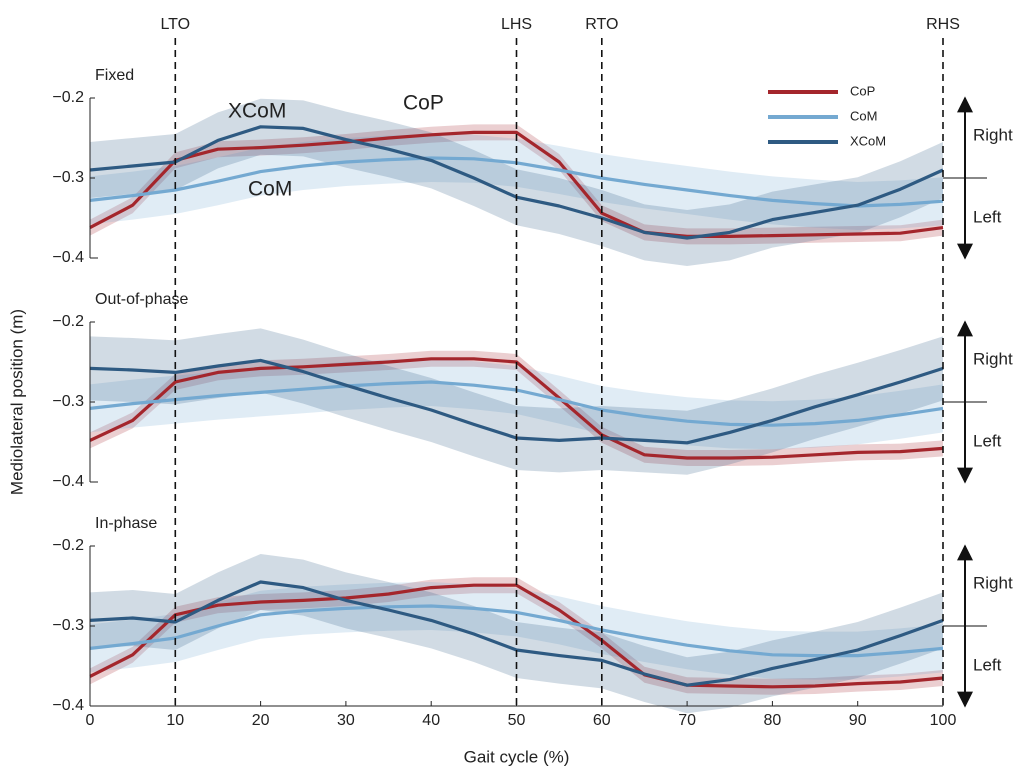 This screenshot has height=771, width=1021. What do you see at coordinates (141, 299) in the screenshot?
I see `panel-title: Out-of-phase` at bounding box center [141, 299].